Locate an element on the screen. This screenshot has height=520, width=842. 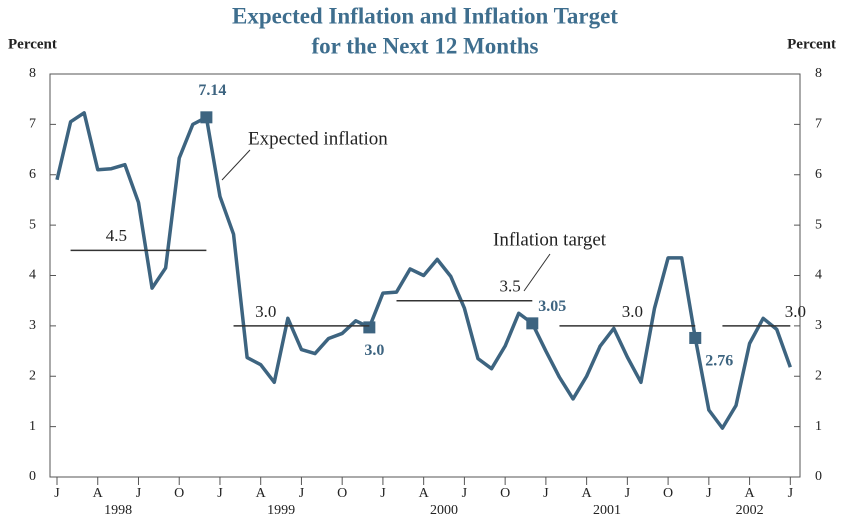
year-label: 2002 is located at coordinates (750, 510).